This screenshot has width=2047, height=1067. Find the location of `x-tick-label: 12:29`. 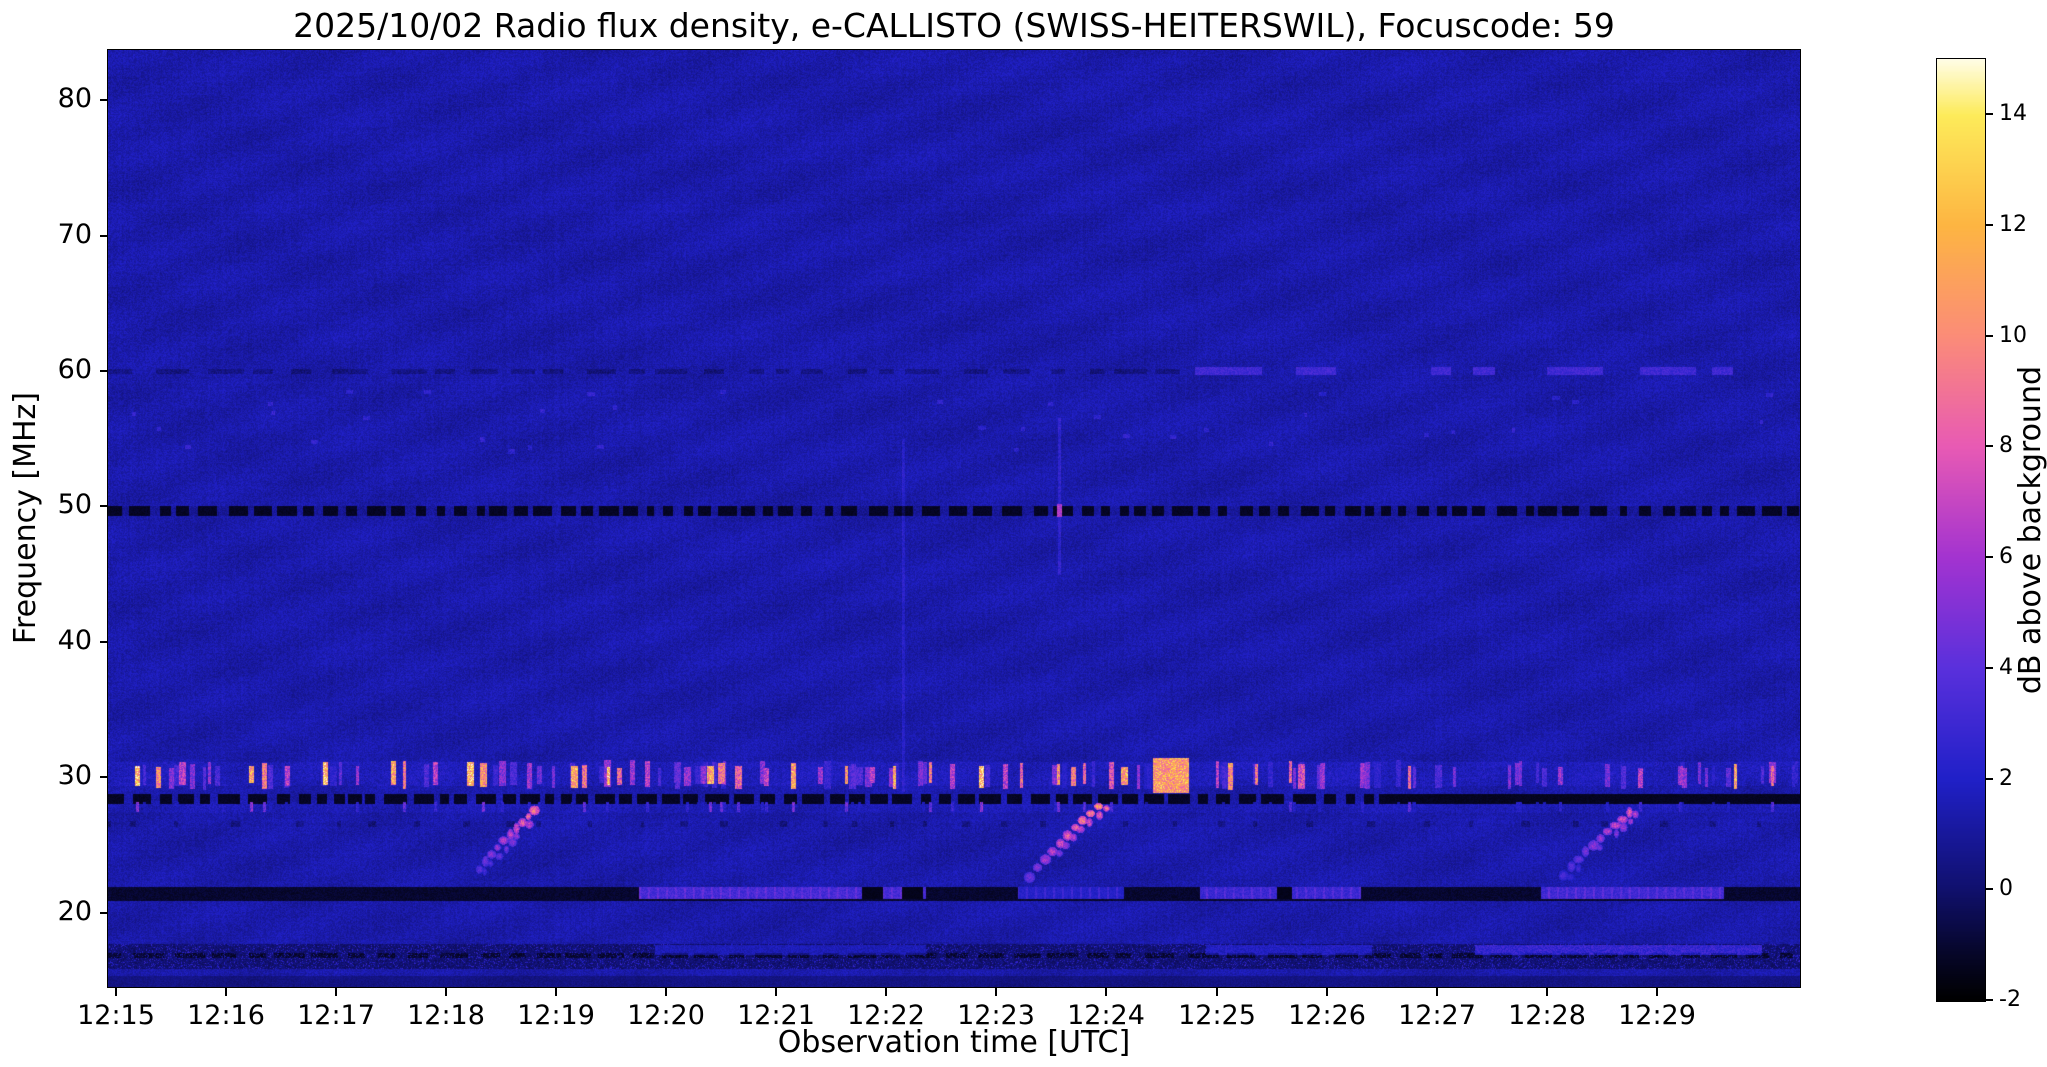

x-tick-label: 12:29 is located at coordinates (1657, 1015).